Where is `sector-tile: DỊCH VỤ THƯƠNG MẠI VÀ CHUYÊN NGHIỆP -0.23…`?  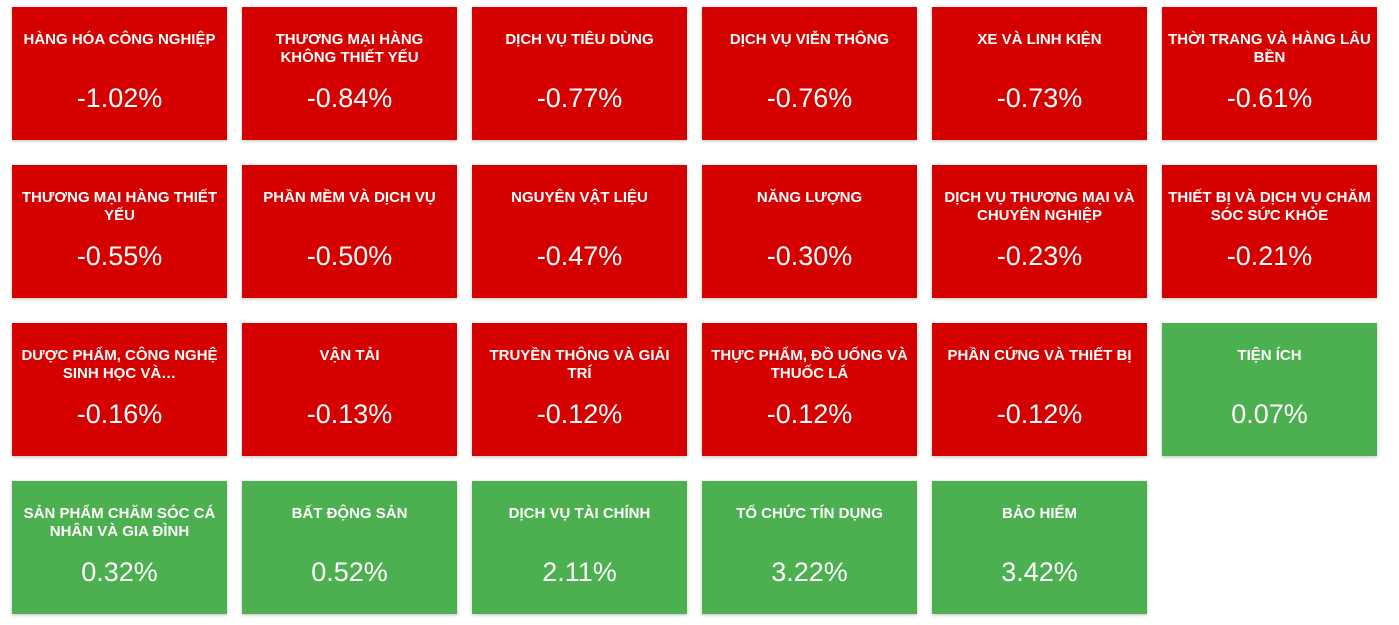 sector-tile: DỊCH VỤ THƯƠNG MẠI VÀ CHUYÊN NGHIỆP -0.23… is located at coordinates (1039, 231).